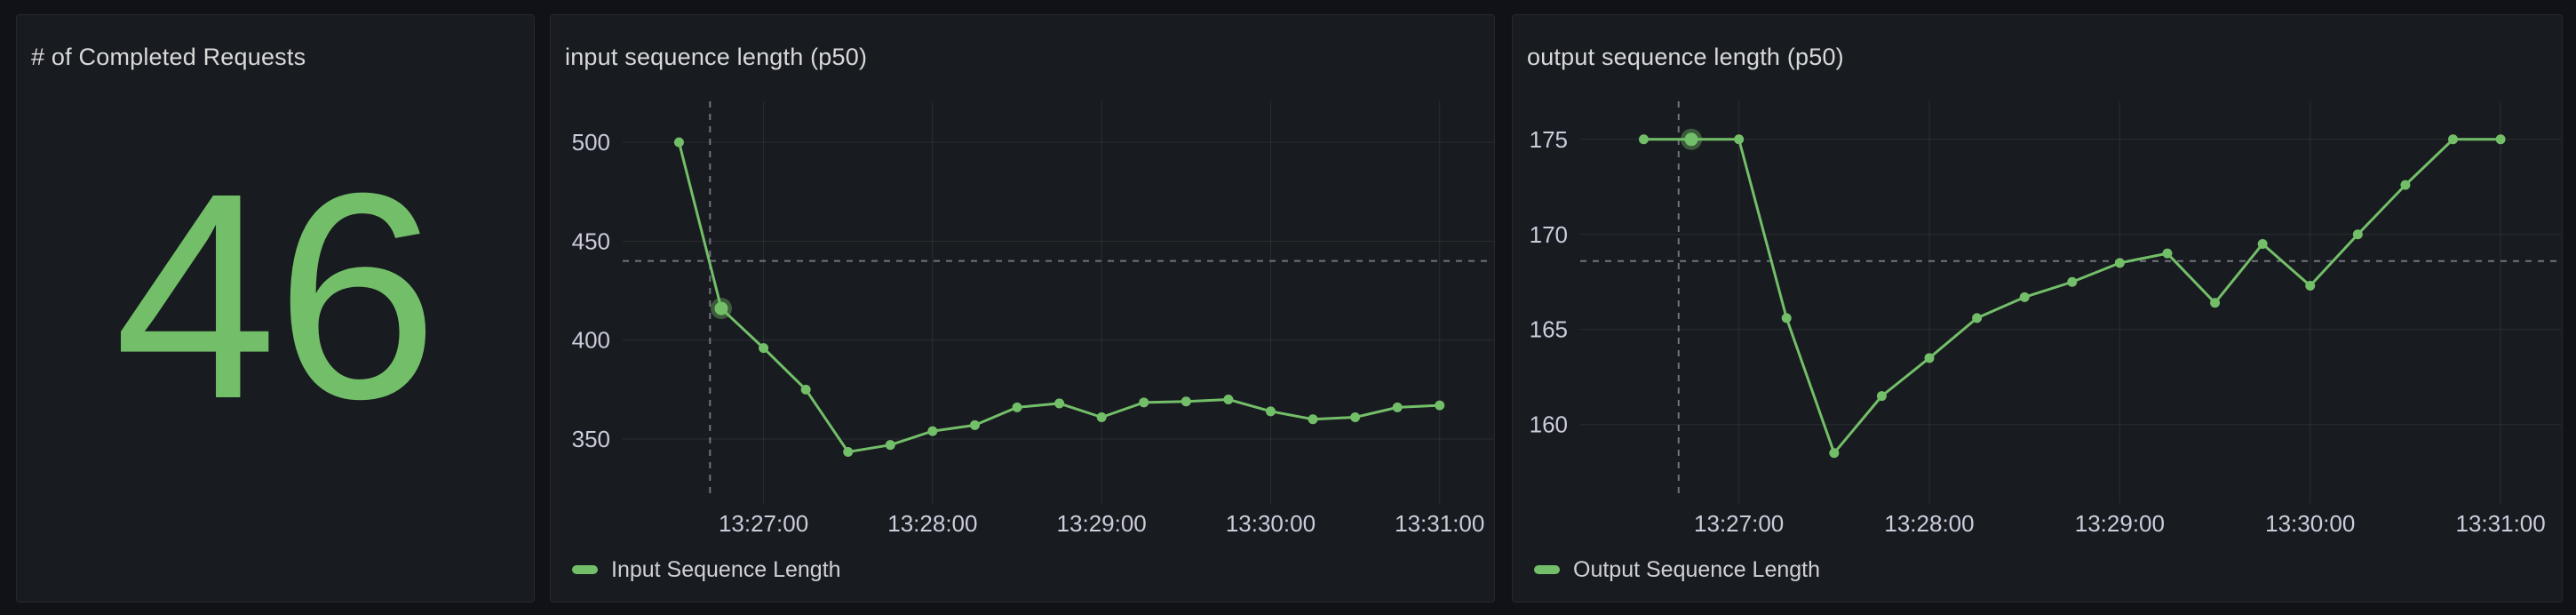 This screenshot has height=615, width=2576. I want to click on legend-label: Output Sequence Length, so click(1697, 569).